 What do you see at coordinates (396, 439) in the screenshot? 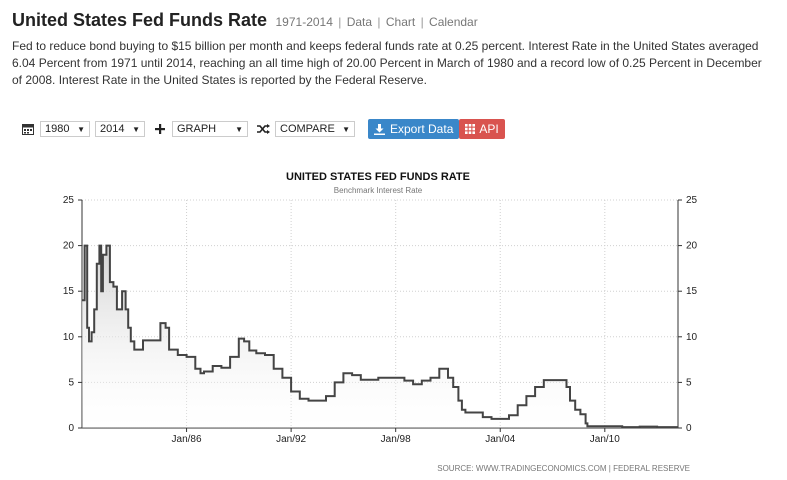
I see `x-tick-label: Jan/98` at bounding box center [396, 439].